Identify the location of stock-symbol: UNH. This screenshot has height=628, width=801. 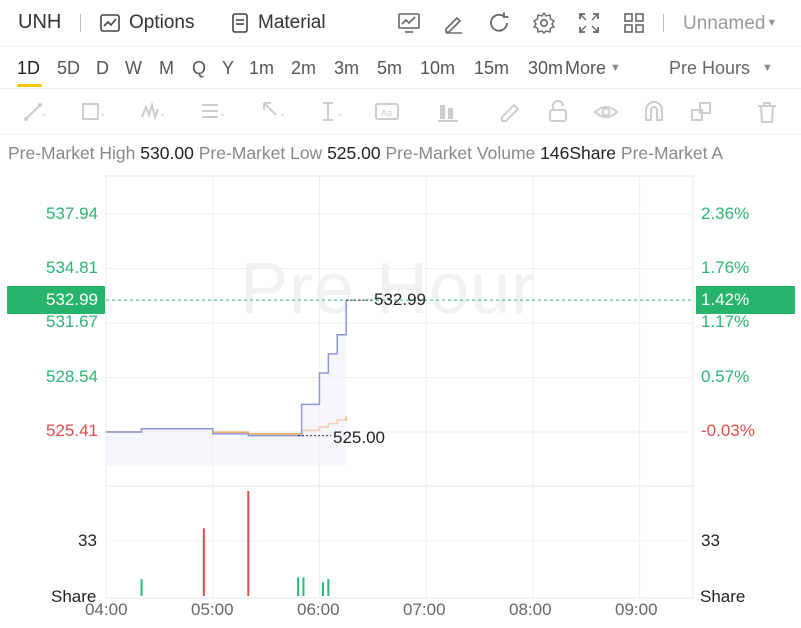
(40, 22).